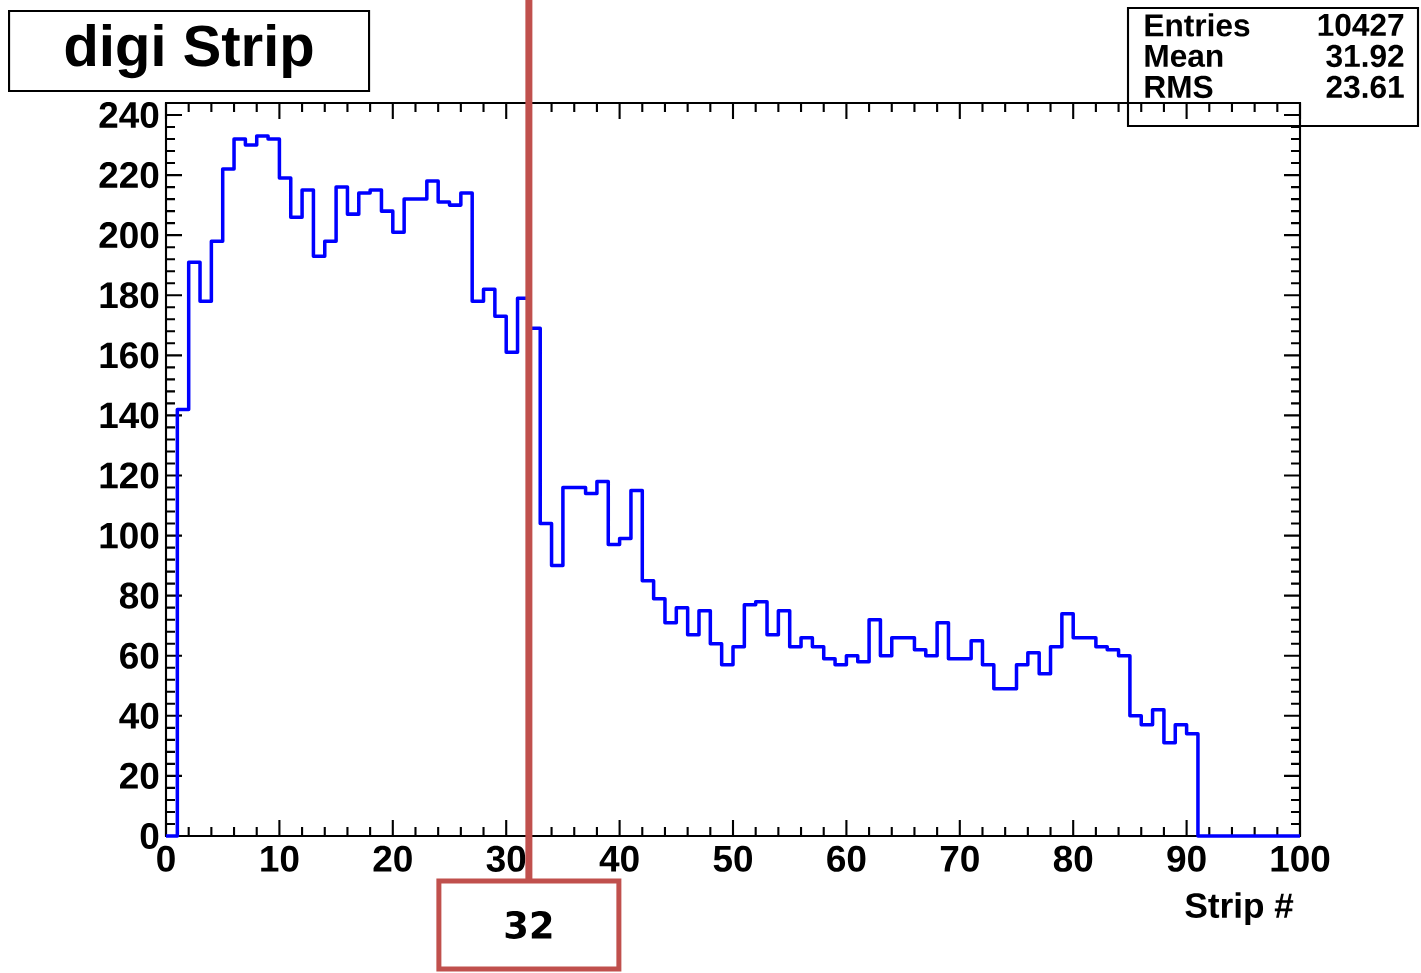 The image size is (1421, 973). Describe the element at coordinates (528, 925) in the screenshot. I see `ref-line-label: 32` at that location.